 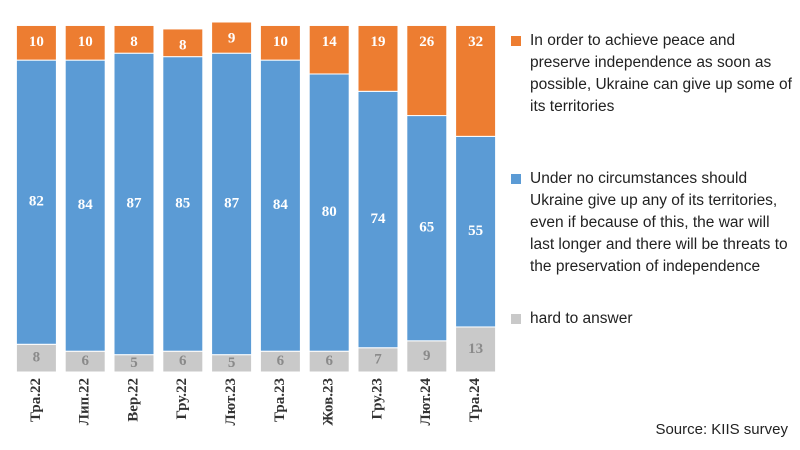 I want to click on x-tick-label: Вер.22, so click(x=133, y=400).